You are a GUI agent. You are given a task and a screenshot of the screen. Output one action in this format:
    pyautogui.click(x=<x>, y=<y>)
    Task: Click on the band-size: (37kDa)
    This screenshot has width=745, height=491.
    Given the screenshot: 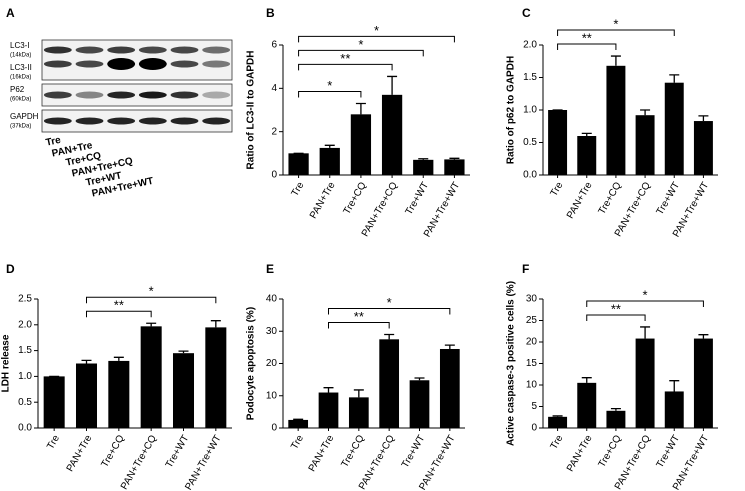 What is the action you would take?
    pyautogui.click(x=20, y=127)
    